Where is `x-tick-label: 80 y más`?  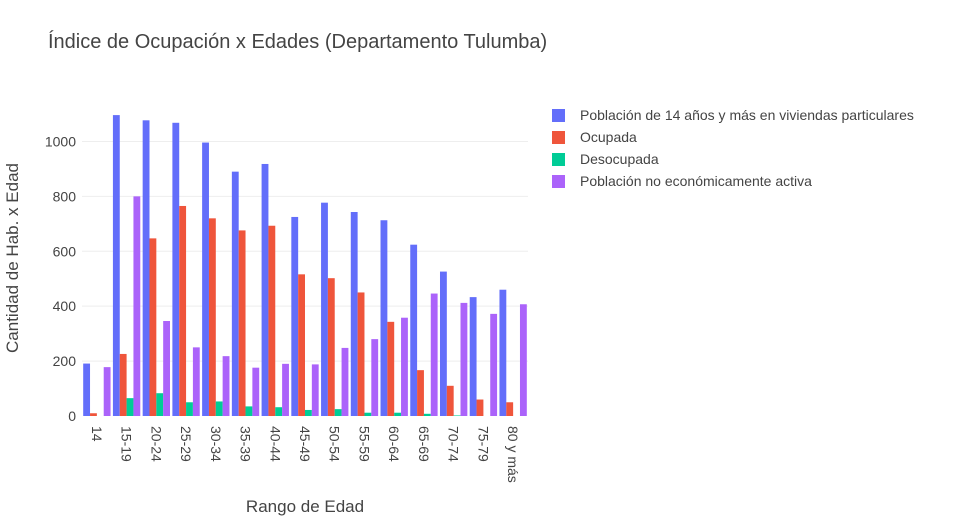 x-tick-label: 80 y más is located at coordinates (513, 454).